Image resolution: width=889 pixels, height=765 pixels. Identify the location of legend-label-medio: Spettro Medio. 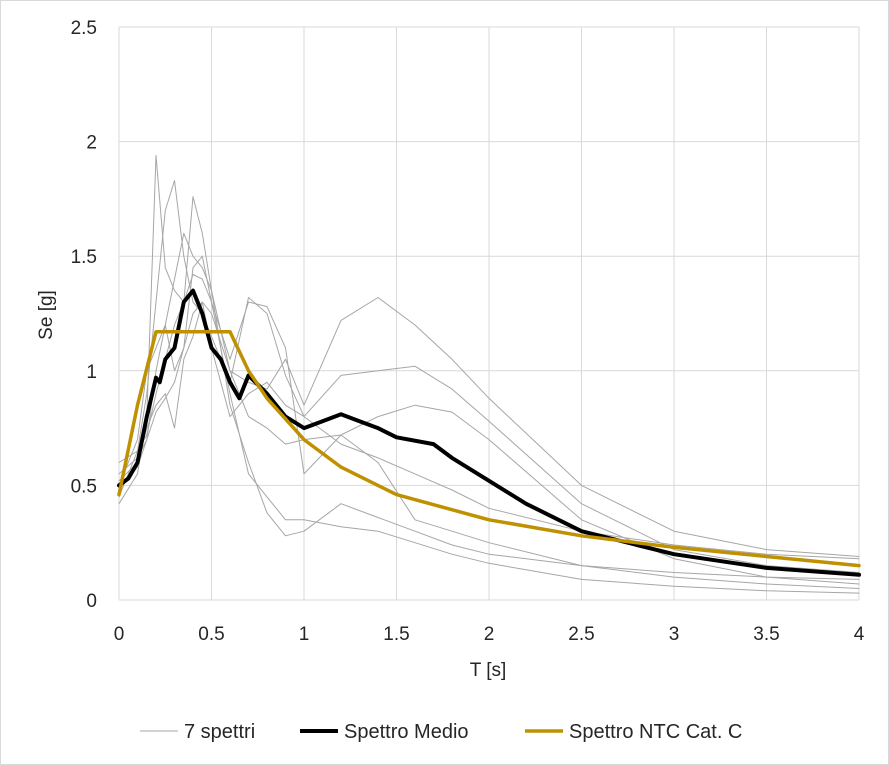
(406, 732).